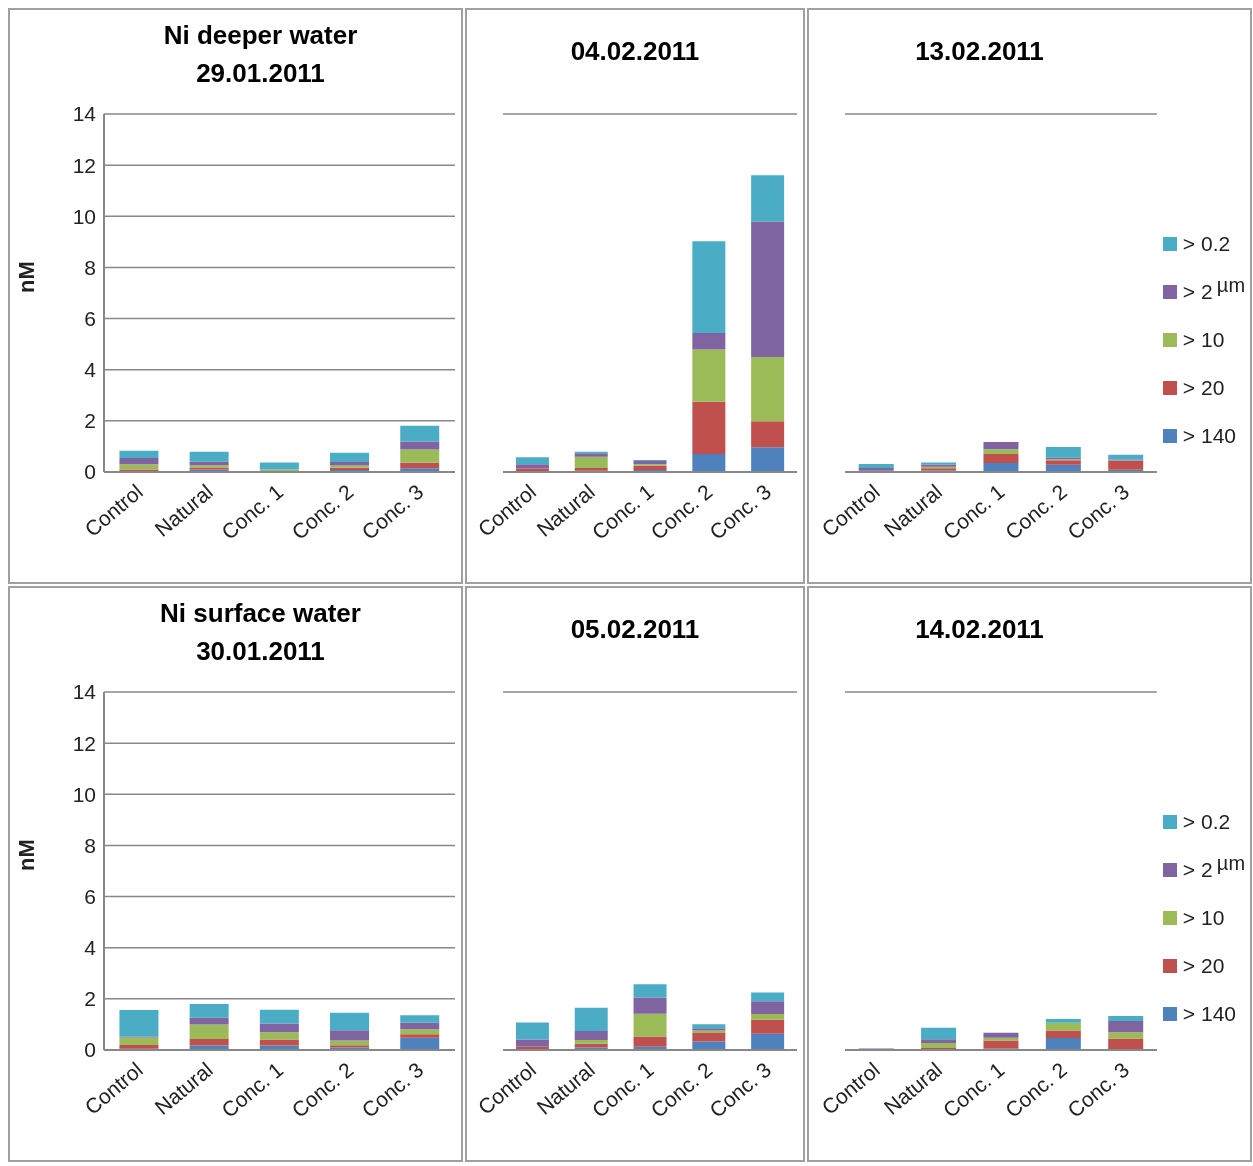  I want to click on chart-title: 13.02.2011, so click(979, 51).